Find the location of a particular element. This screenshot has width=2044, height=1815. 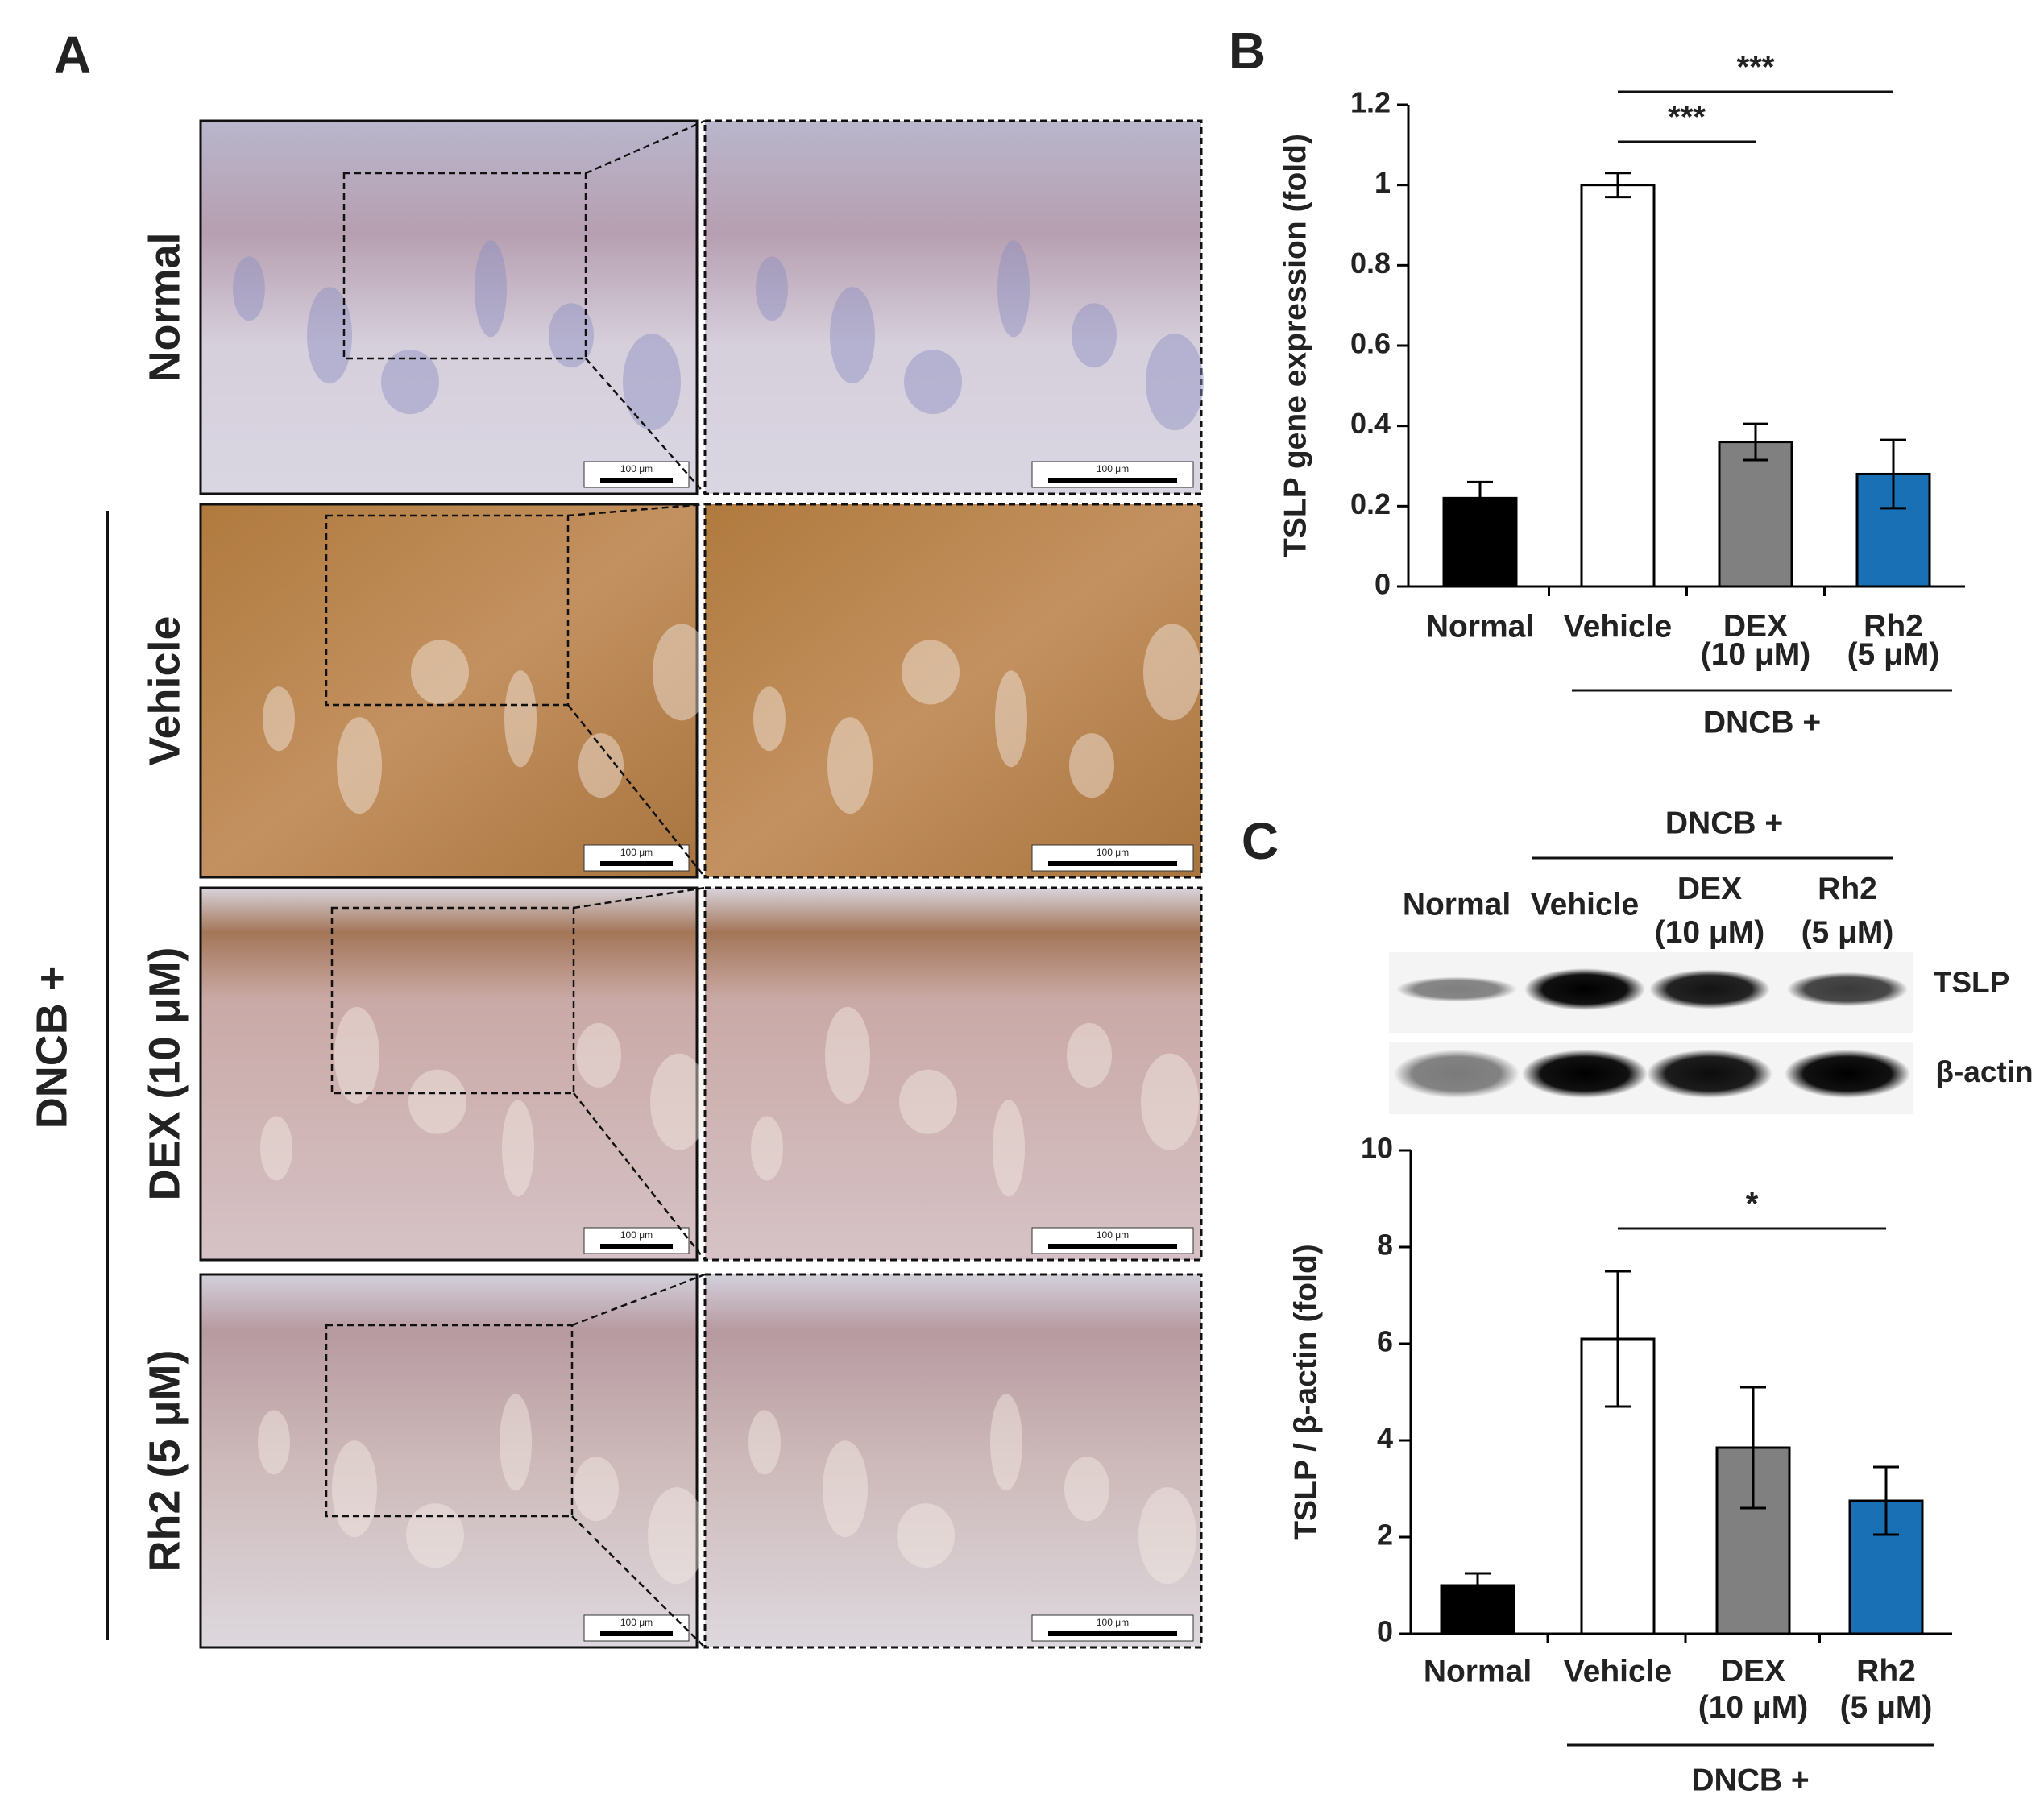

y-axis-label: TSLP / β-actin (fold) is located at coordinates (1305, 1392).